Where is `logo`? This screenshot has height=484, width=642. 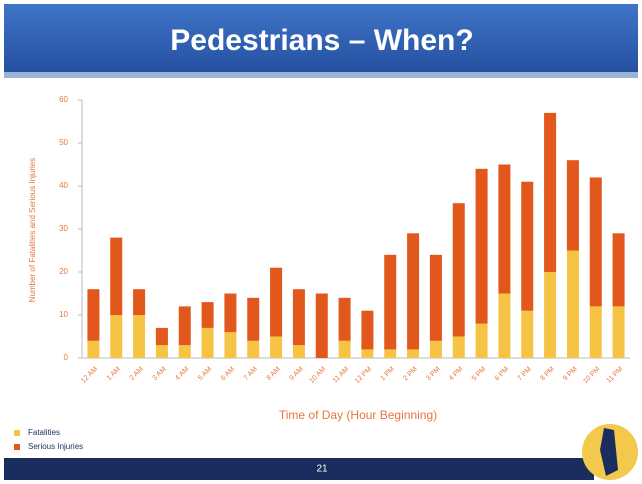 logo is located at coordinates (610, 452).